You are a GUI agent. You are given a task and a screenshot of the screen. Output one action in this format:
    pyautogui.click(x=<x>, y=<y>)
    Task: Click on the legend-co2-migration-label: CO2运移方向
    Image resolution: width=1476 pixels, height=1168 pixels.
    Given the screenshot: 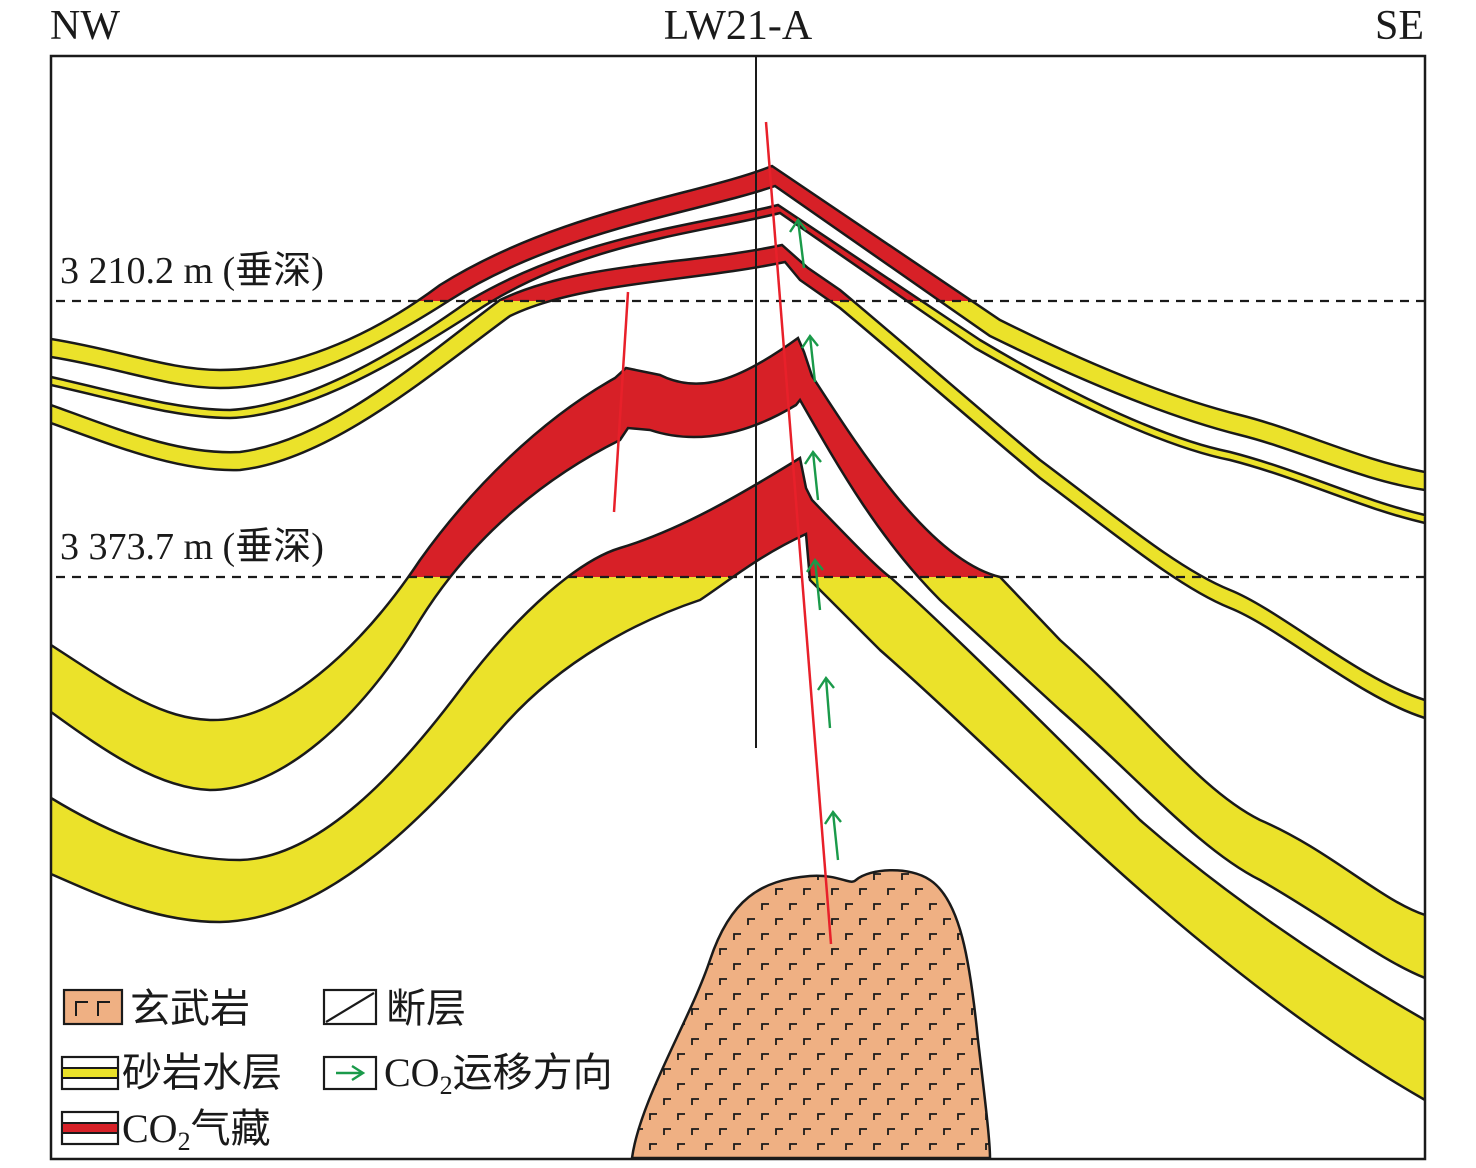 What is the action you would take?
    pyautogui.click(x=498, y=1075)
    